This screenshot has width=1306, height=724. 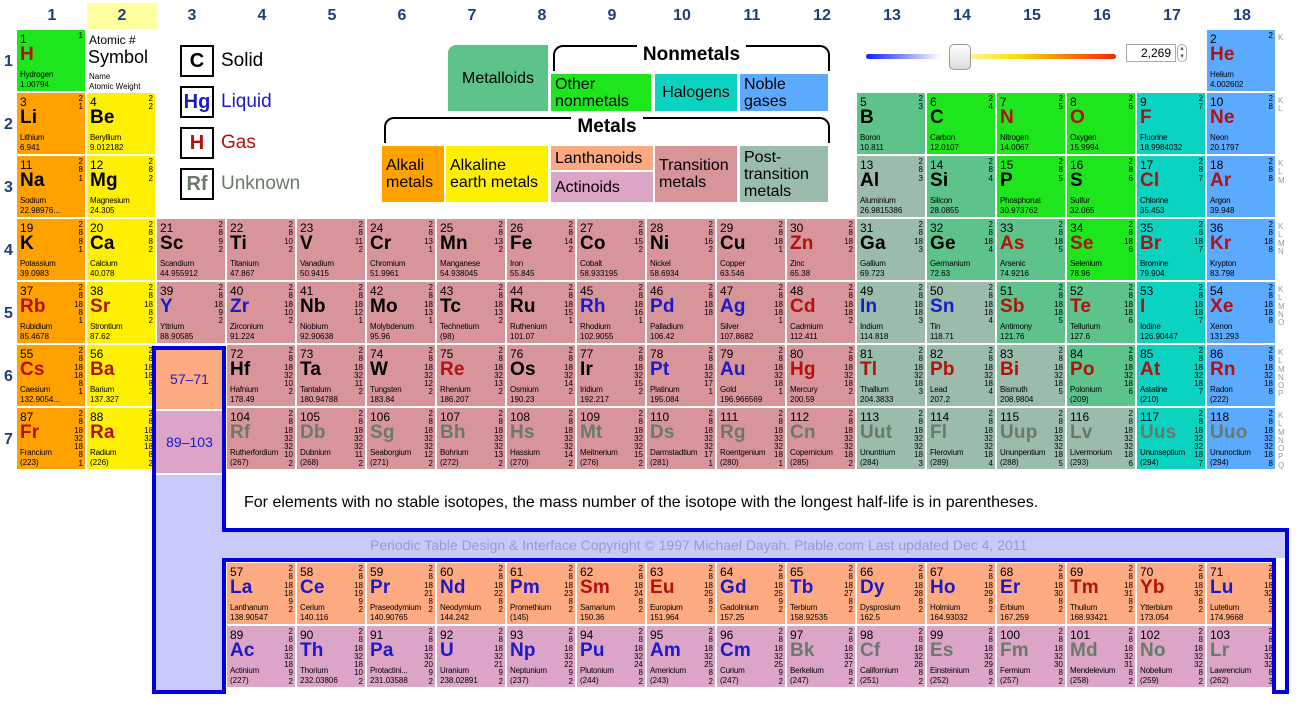 What do you see at coordinates (197, 143) in the screenshot?
I see `state-symbol-gas: H` at bounding box center [197, 143].